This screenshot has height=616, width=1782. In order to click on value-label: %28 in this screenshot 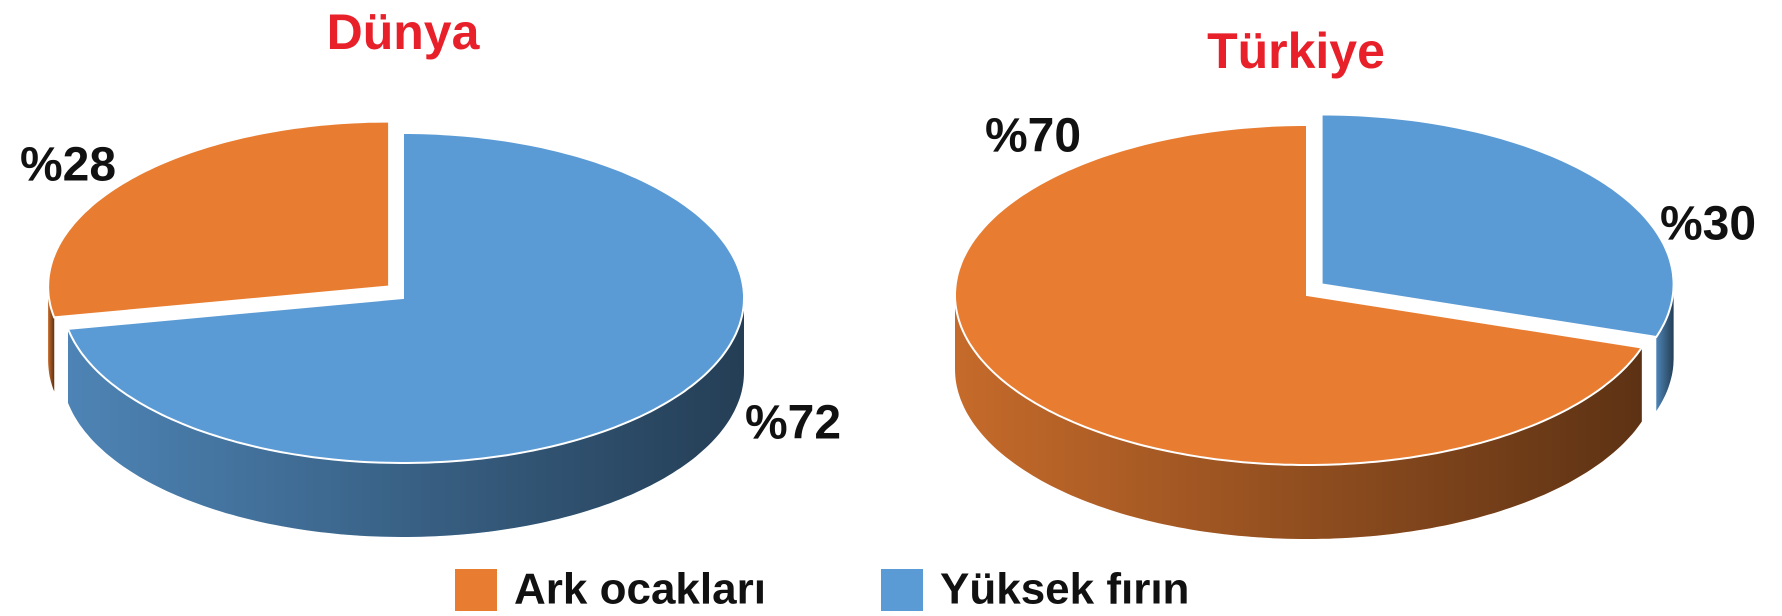, I will do `click(68, 165)`.